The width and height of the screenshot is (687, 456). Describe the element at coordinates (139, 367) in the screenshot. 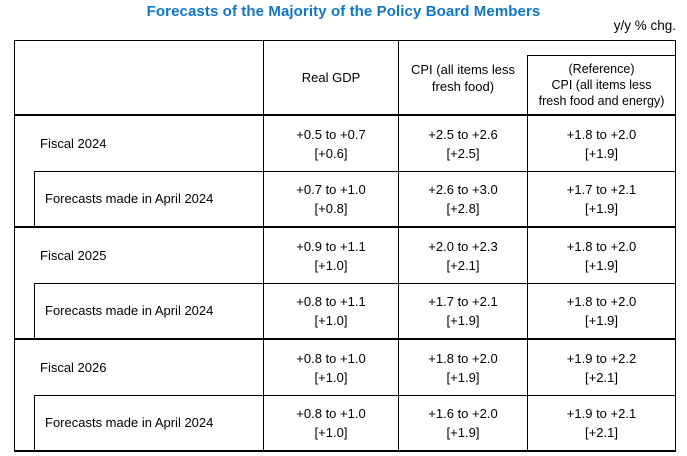

I see `row-label-fiscal-2026: Fiscal 2026` at that location.